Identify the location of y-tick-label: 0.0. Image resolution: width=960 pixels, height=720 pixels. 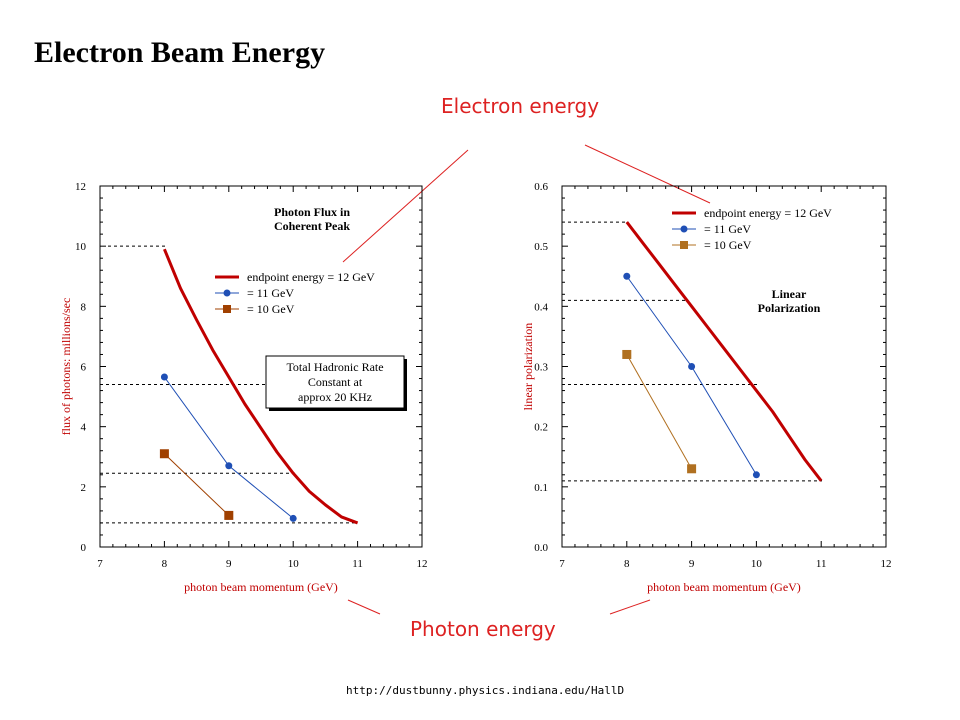
(541, 548).